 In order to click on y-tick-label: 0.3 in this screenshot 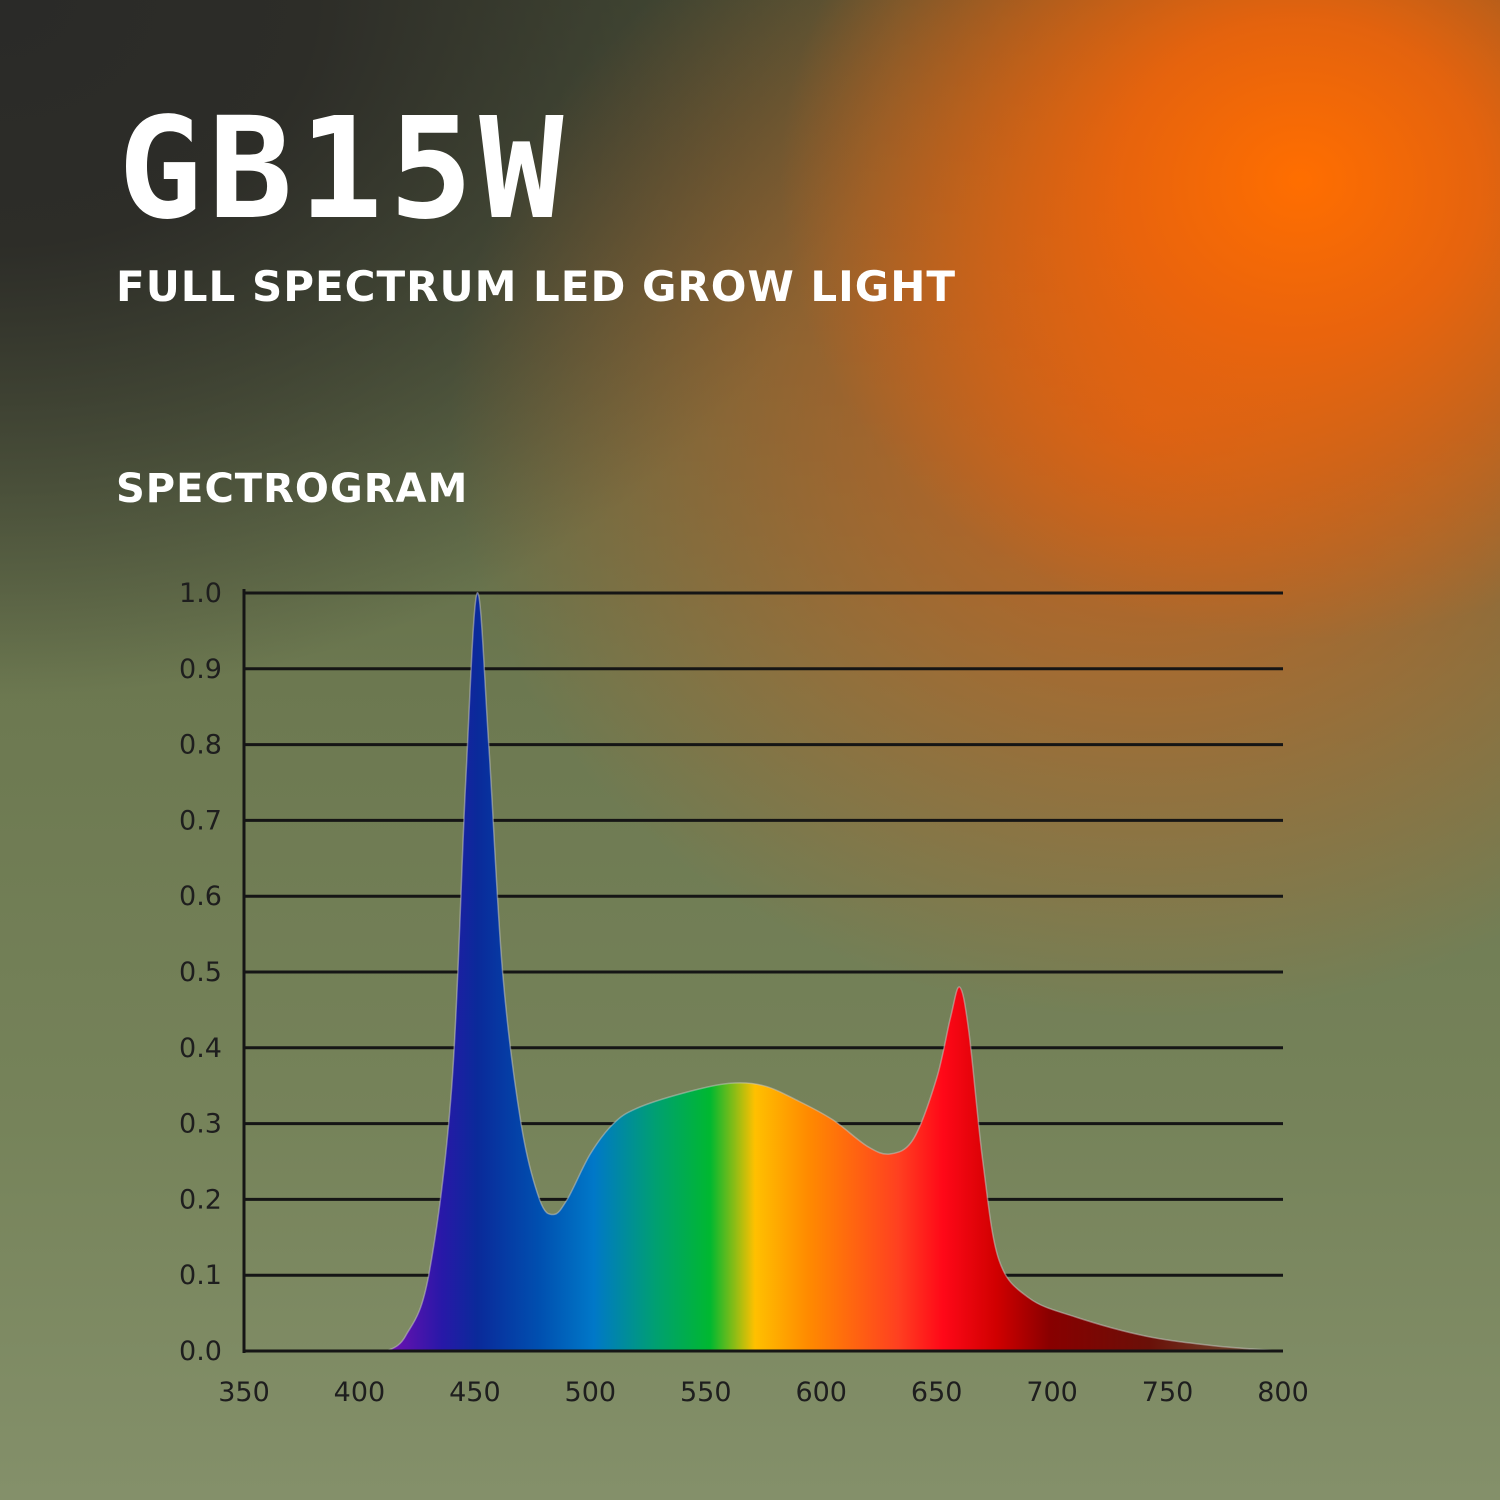, I will do `click(200, 1124)`.